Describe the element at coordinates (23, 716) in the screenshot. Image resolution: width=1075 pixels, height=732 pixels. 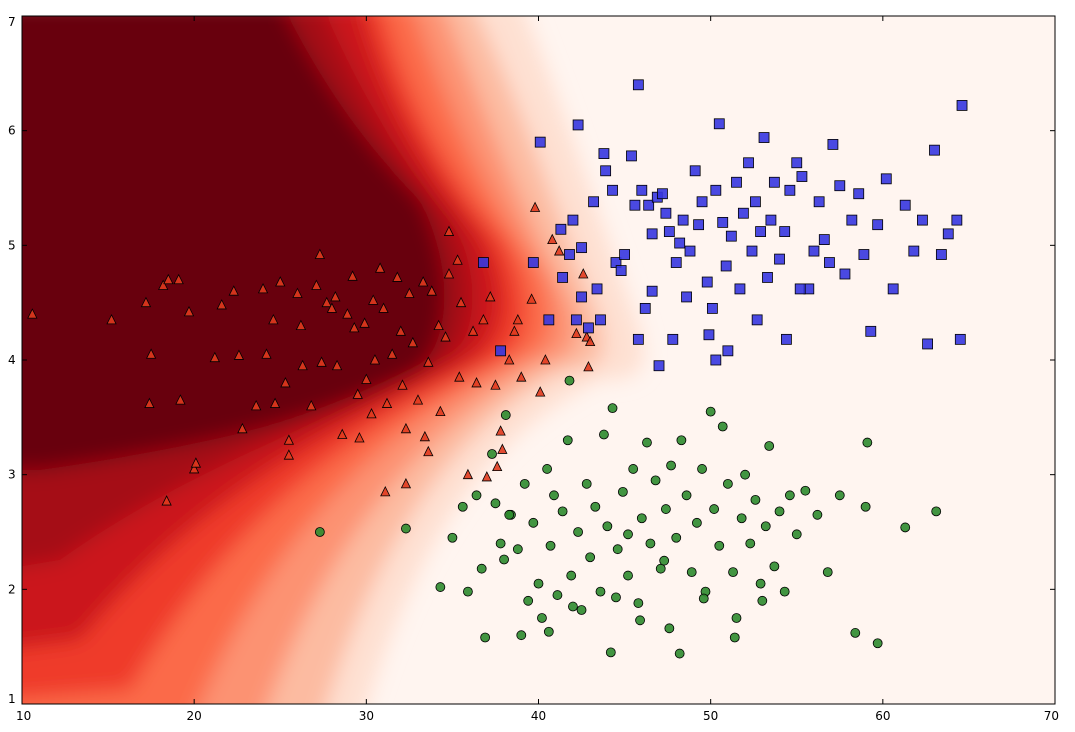
I see `x-tick-label: 10` at that location.